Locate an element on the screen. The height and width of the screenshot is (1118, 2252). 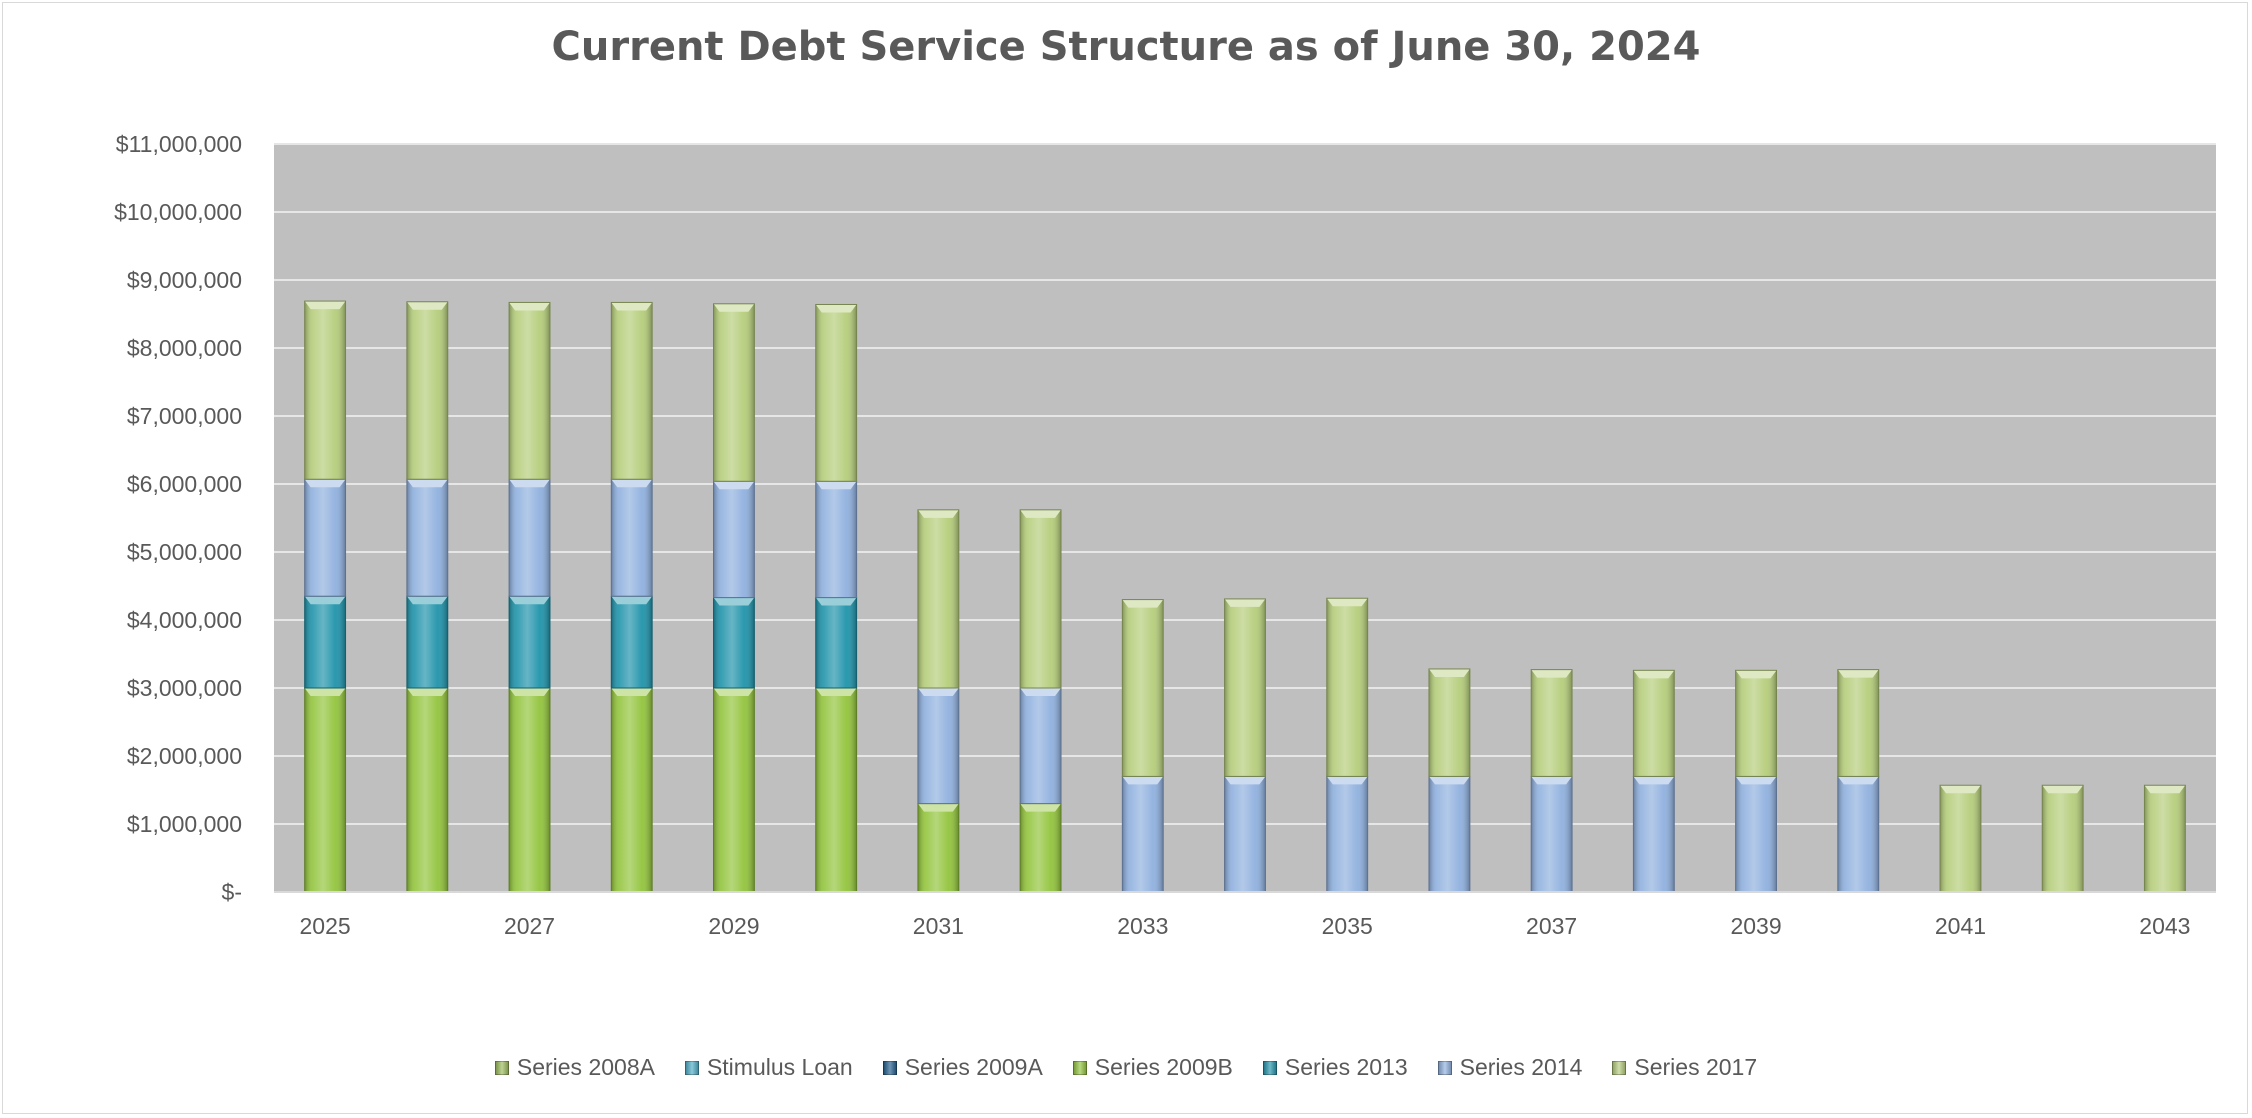
bar-series-2017-2033 is located at coordinates (1142, 688).